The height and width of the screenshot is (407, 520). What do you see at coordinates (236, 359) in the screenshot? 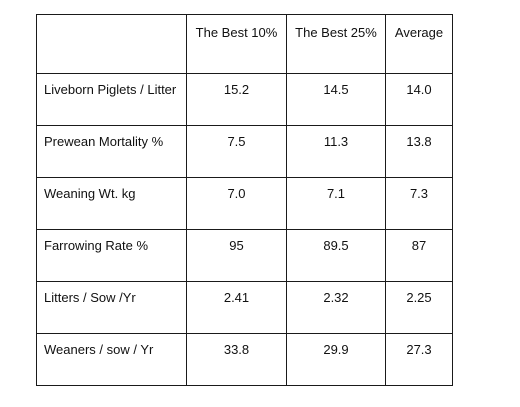
I see `cell-value: 33.8` at bounding box center [236, 359].